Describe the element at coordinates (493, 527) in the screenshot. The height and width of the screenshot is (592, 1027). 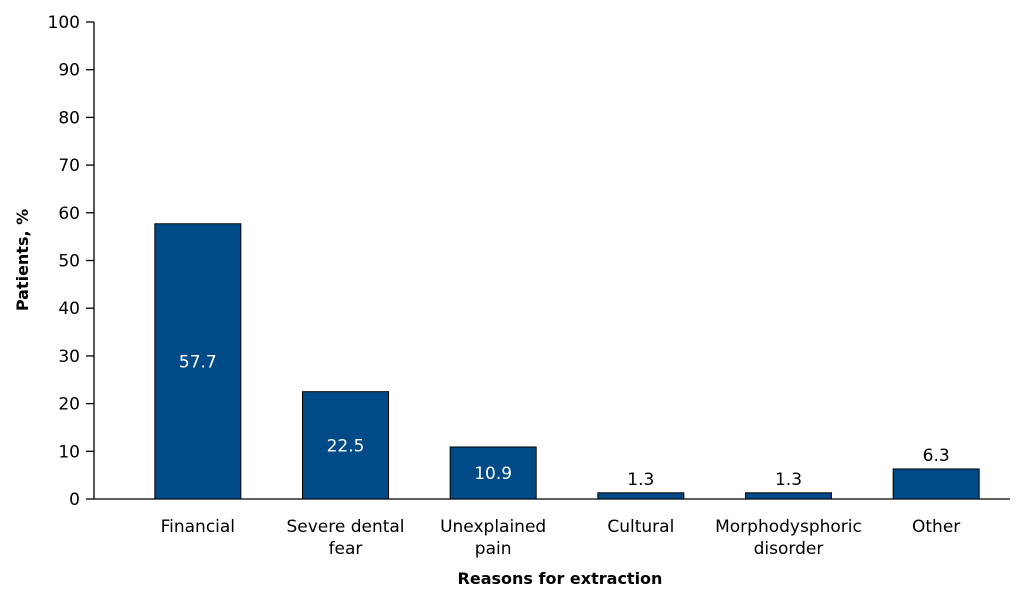
I see `x-tick-label: Unexplained` at that location.